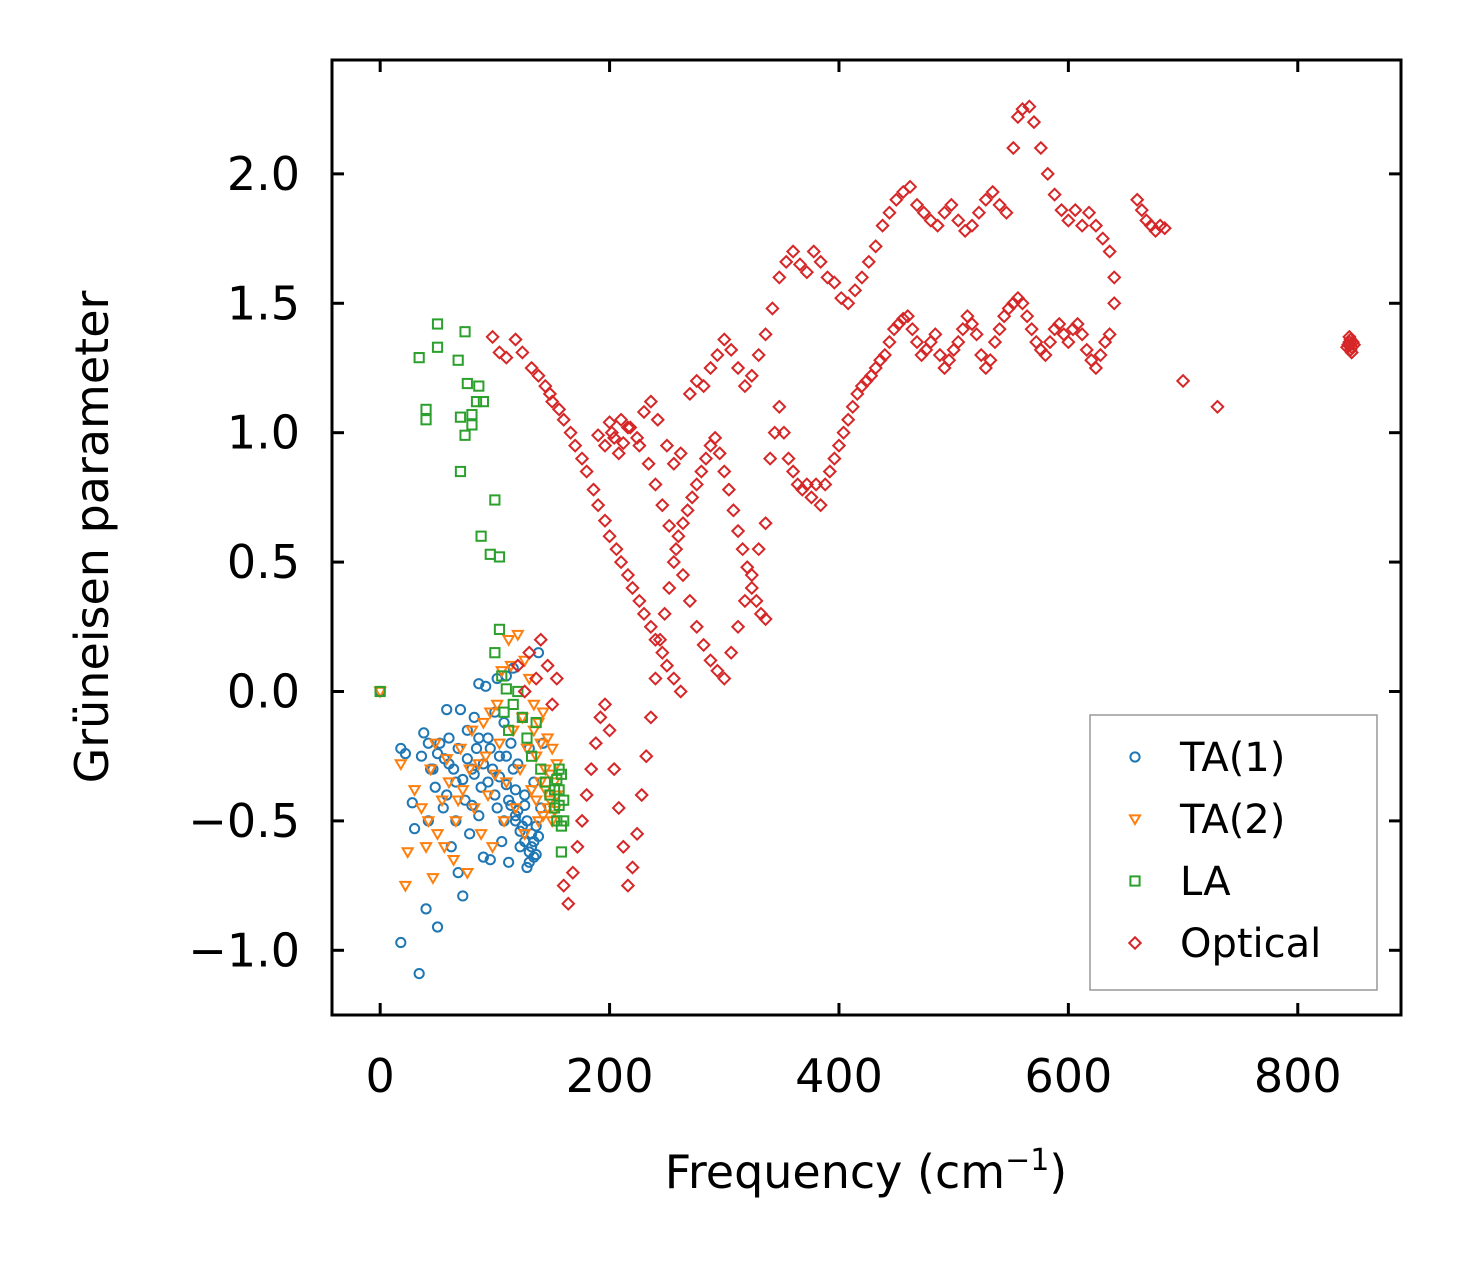  I want to click on x-tick-label: 400, so click(839, 1076).